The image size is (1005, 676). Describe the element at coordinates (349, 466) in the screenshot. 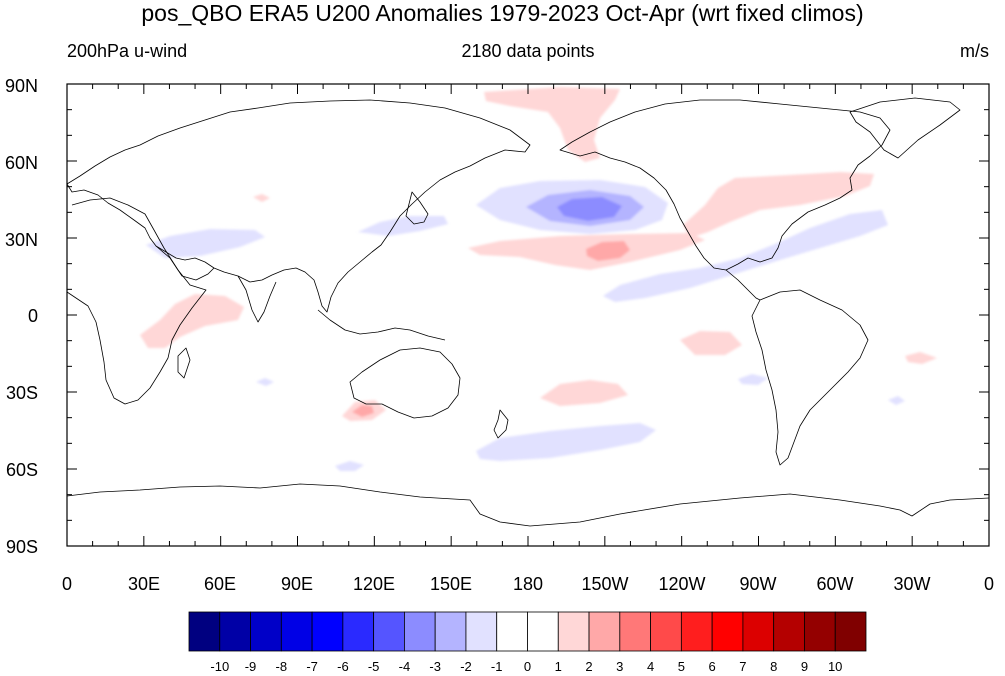

I see `anomaly-negative-south-indian` at that location.